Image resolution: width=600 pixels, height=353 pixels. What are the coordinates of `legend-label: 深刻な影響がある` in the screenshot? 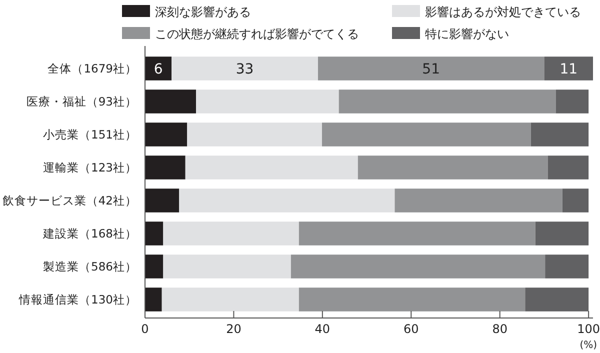 It's located at (203, 12).